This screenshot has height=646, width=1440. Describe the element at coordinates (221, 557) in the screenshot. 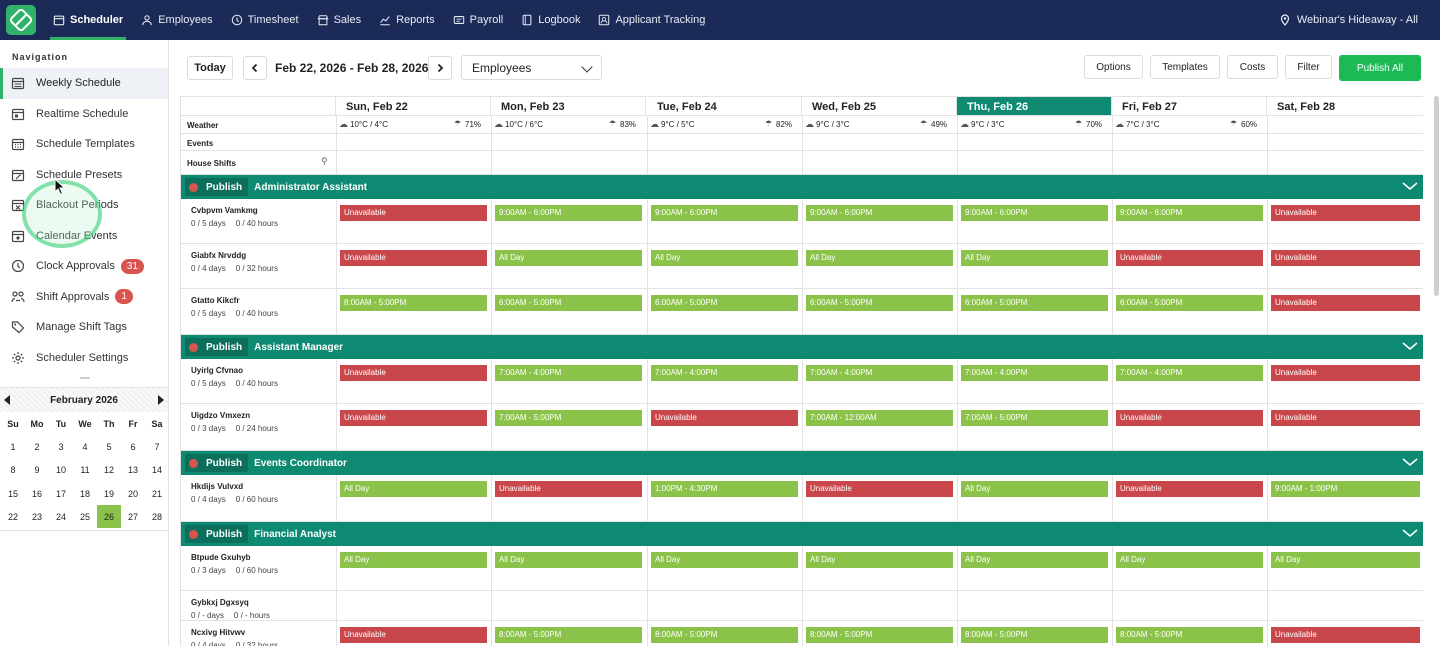

I see `employee-name: Btpude Gxuhyb` at that location.